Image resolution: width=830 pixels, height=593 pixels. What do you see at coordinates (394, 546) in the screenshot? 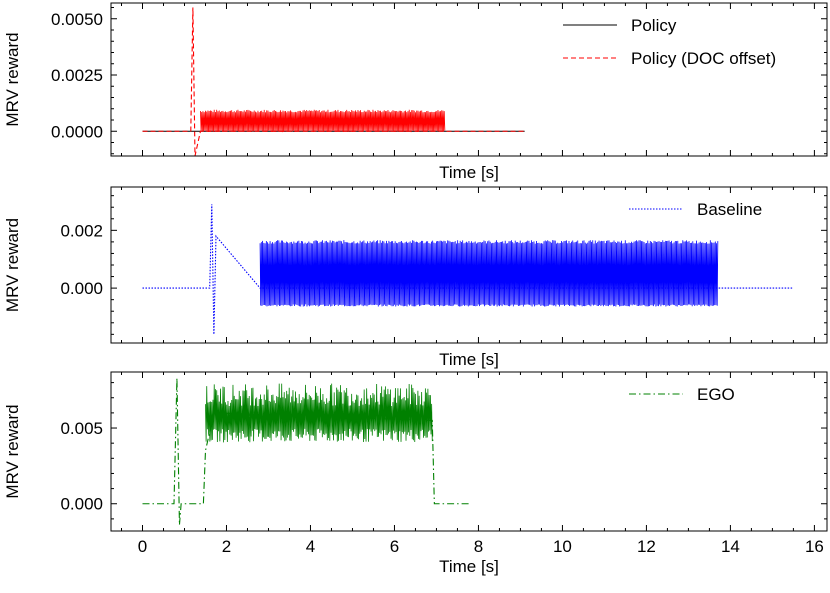
I see `x-tick-label: 6` at bounding box center [394, 546].